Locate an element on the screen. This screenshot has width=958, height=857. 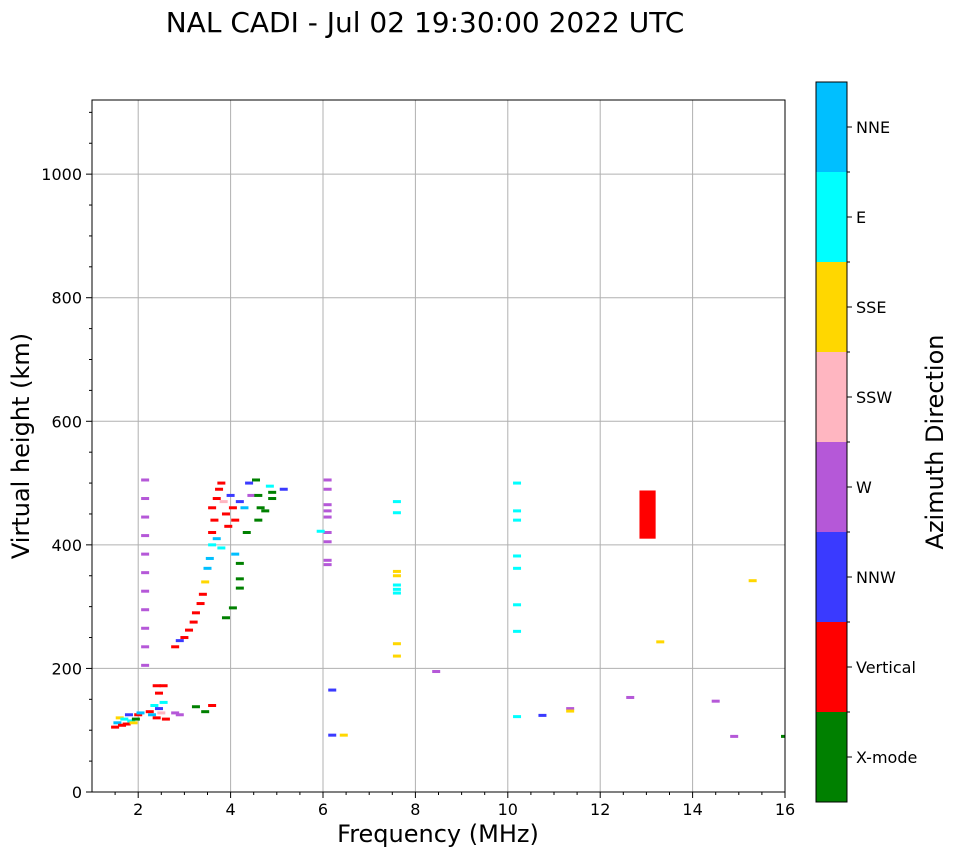
y-tick-label: 1000 is located at coordinates (61, 174).